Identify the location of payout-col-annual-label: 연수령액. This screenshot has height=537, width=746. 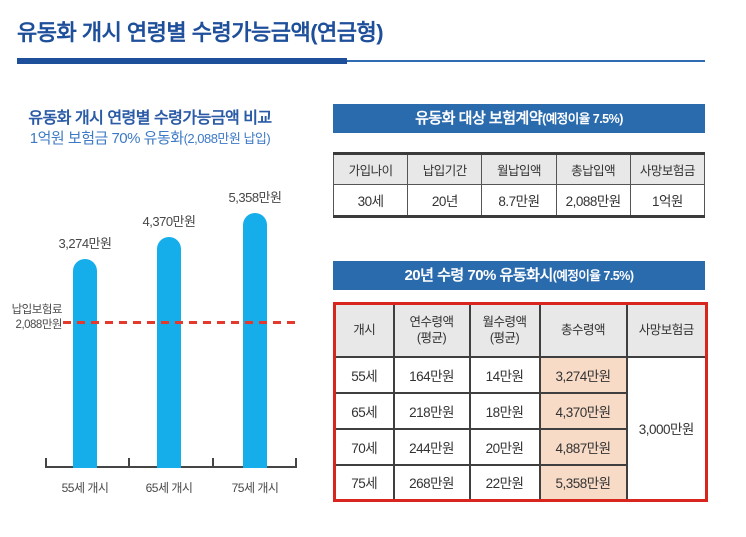
(431, 322).